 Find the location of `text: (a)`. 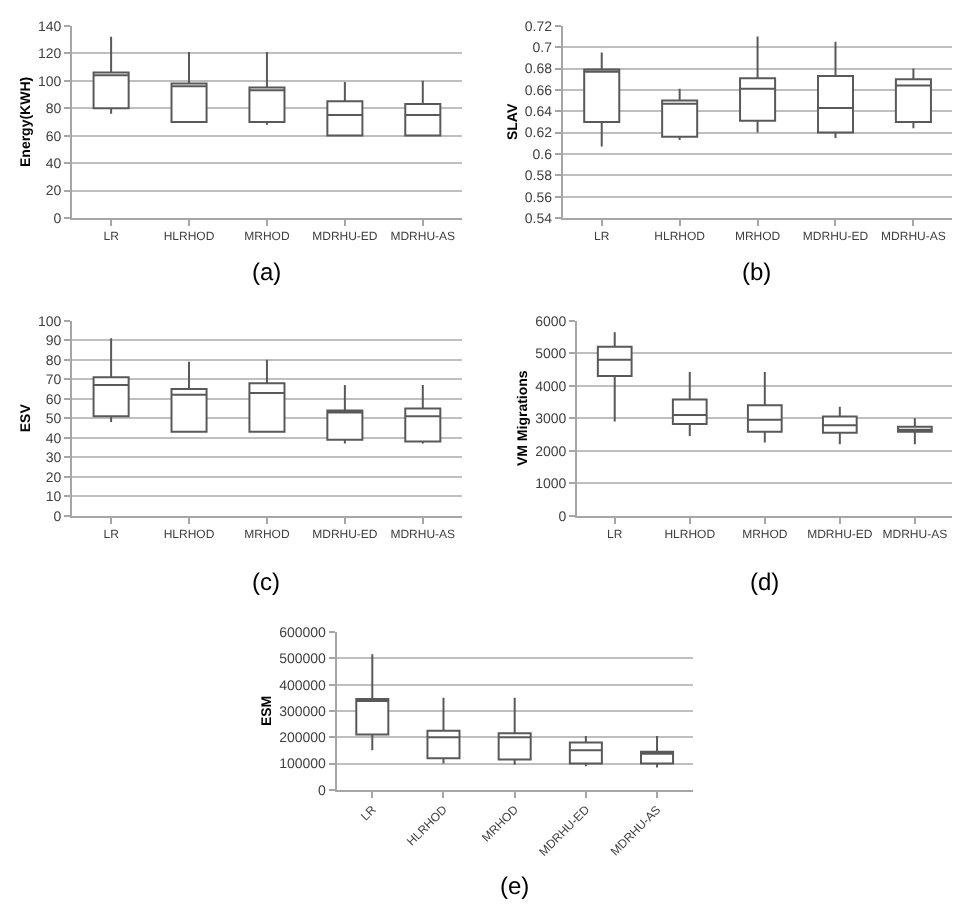

text: (a) is located at coordinates (267, 272).